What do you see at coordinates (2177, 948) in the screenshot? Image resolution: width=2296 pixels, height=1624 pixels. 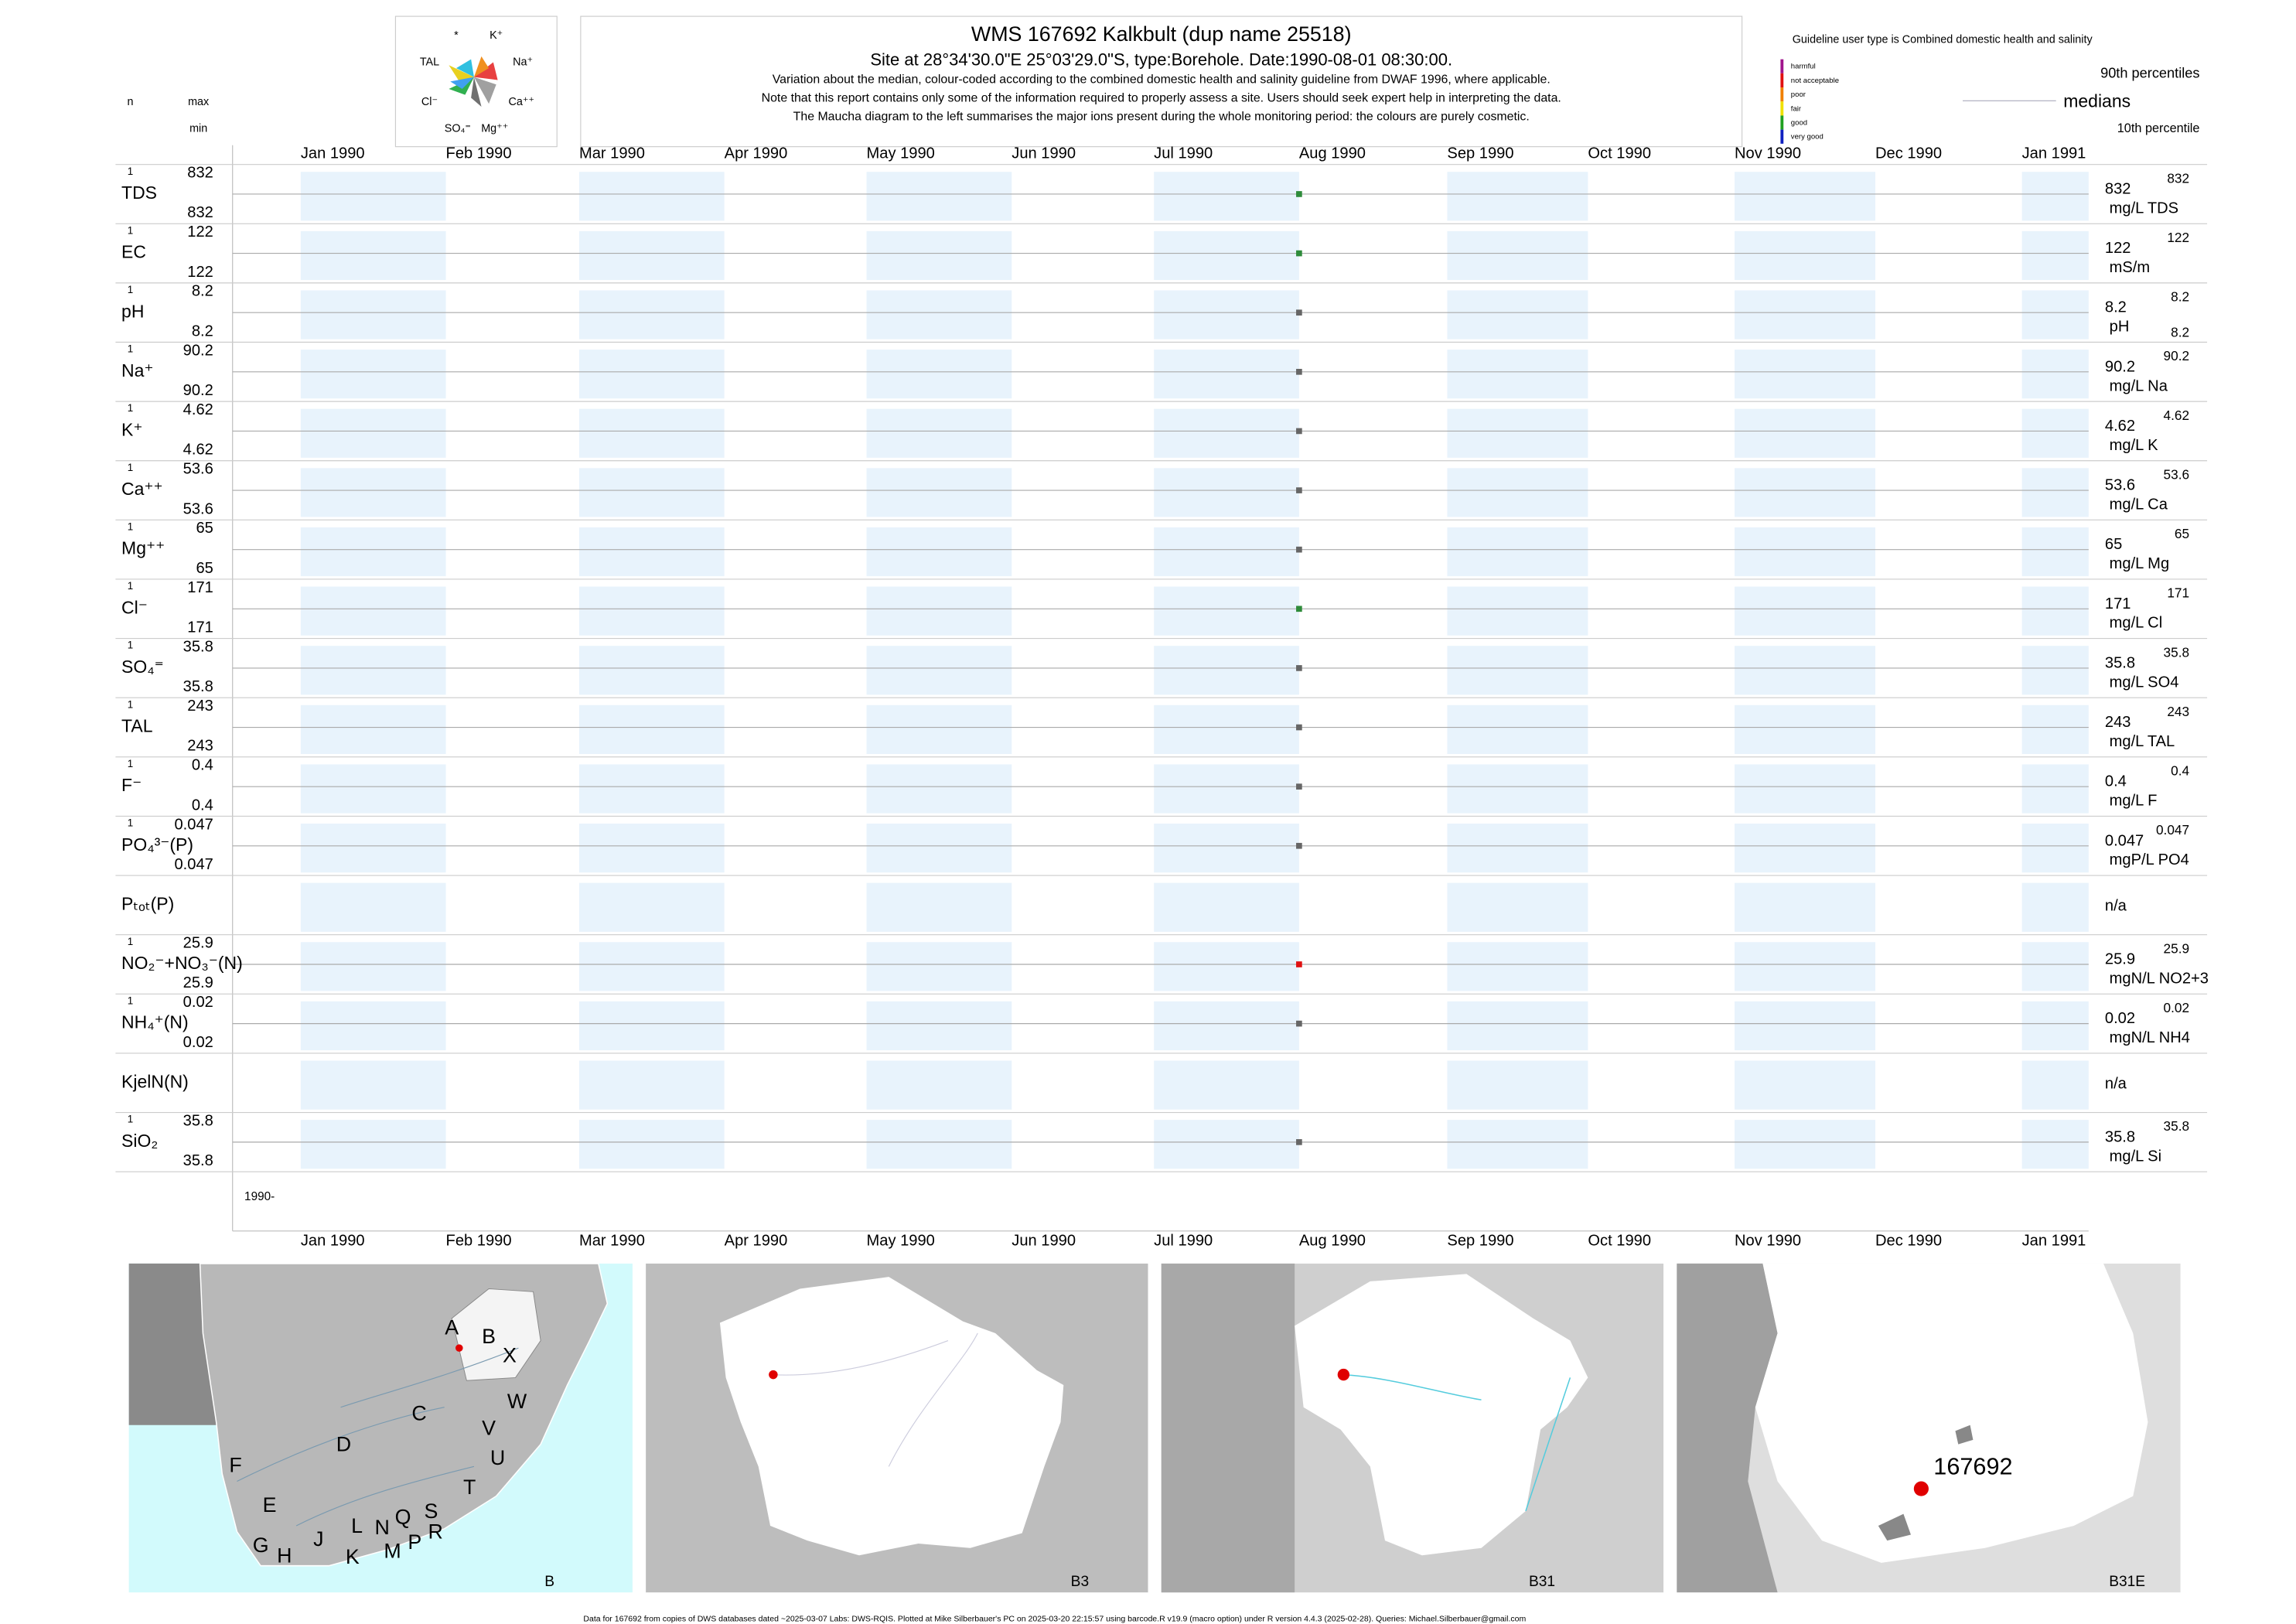 I see `row-p90: 25.9` at bounding box center [2177, 948].